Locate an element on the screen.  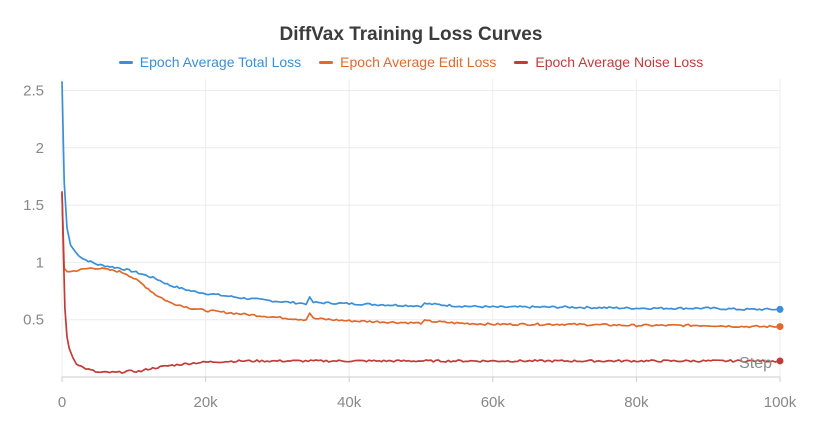
legend-swatch-noise-loss is located at coordinates (521, 62).